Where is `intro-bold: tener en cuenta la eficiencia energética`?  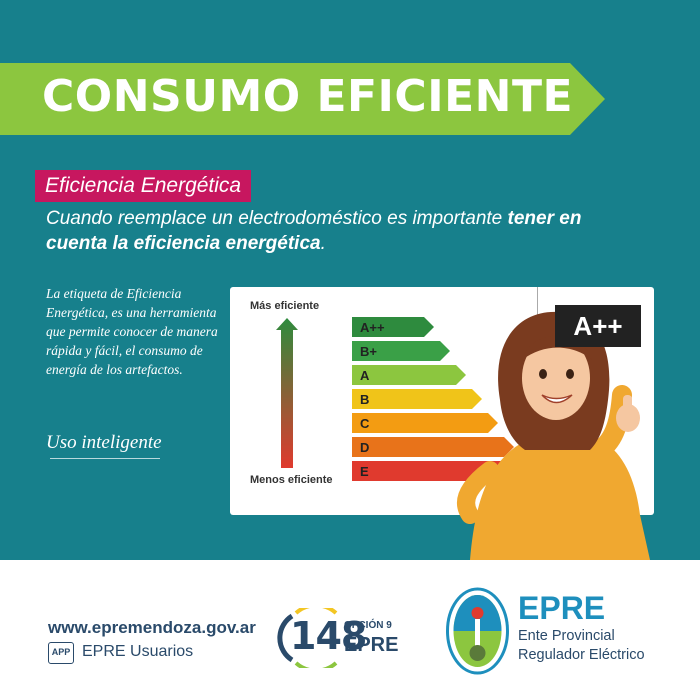 intro-bold: tener en cuenta la eficiencia energética is located at coordinates (314, 231).